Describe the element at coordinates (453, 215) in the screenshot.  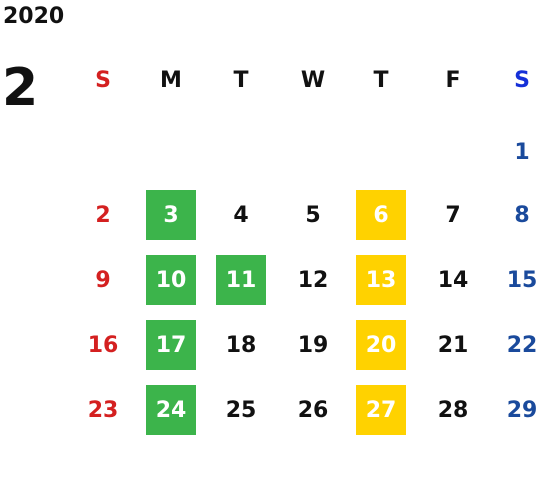
I see `day-cell: 7` at that location.